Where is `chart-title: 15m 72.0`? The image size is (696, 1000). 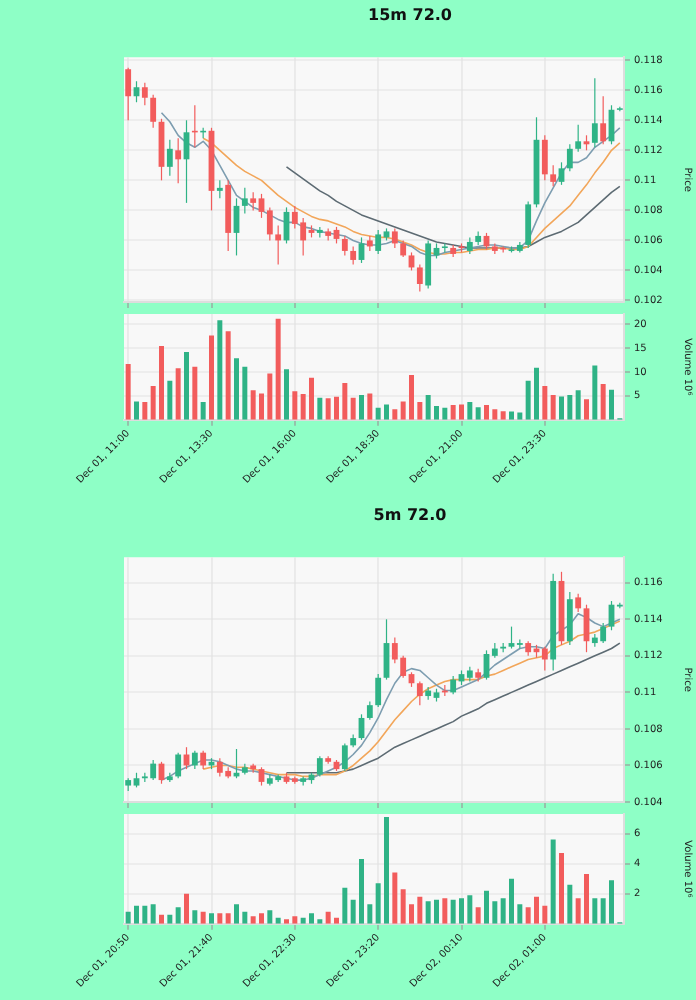
chart-title: 15m 72.0 is located at coordinates (410, 14).